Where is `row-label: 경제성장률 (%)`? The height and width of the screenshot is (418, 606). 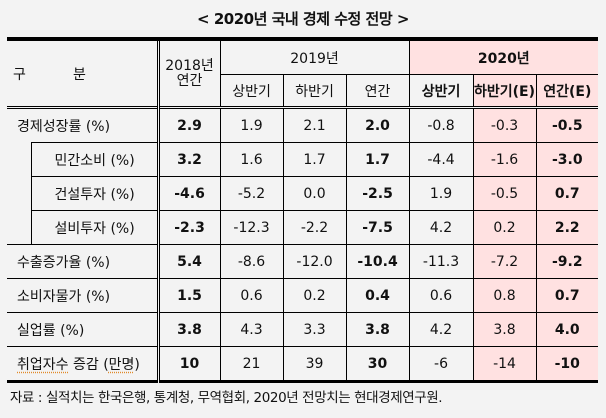
row-label: 경제성장률 (%) is located at coordinates (83, 124).